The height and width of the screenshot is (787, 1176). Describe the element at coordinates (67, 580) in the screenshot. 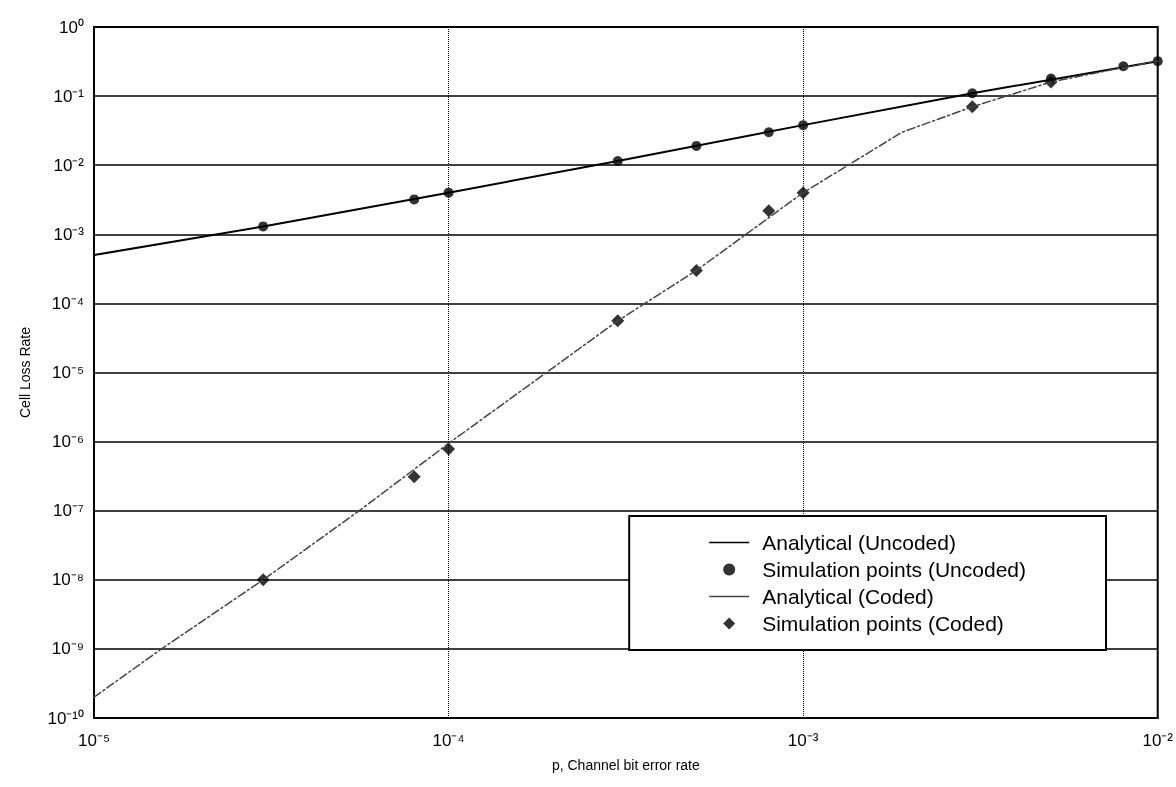

I see `y-tick-label: 10⁻⁸` at that location.